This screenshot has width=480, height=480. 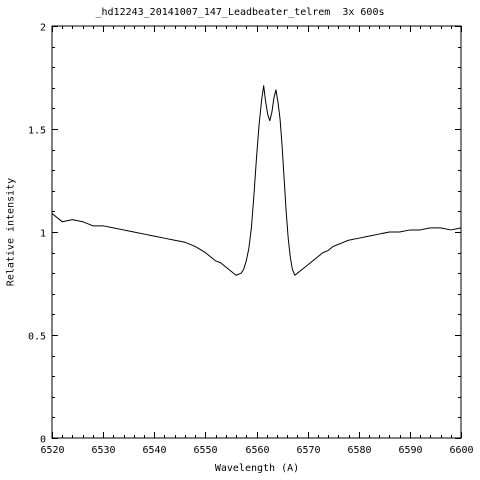 I want to click on x-axis-label: Wavelength (A), so click(x=257, y=468).